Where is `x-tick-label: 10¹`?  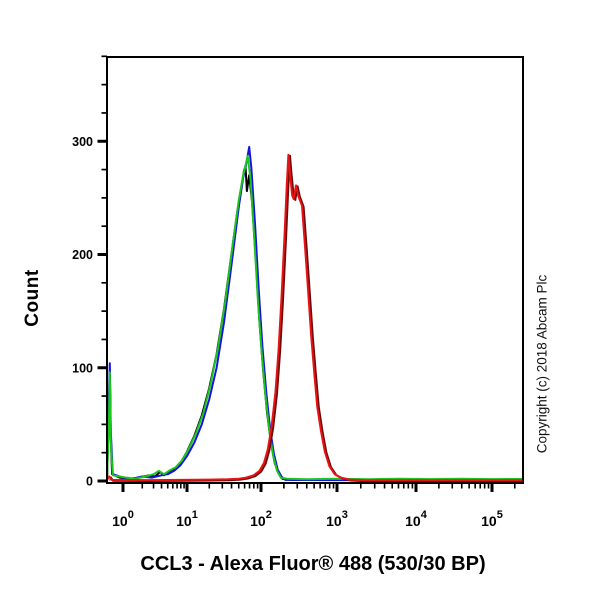 x-tick-label: 10¹ is located at coordinates (187, 519).